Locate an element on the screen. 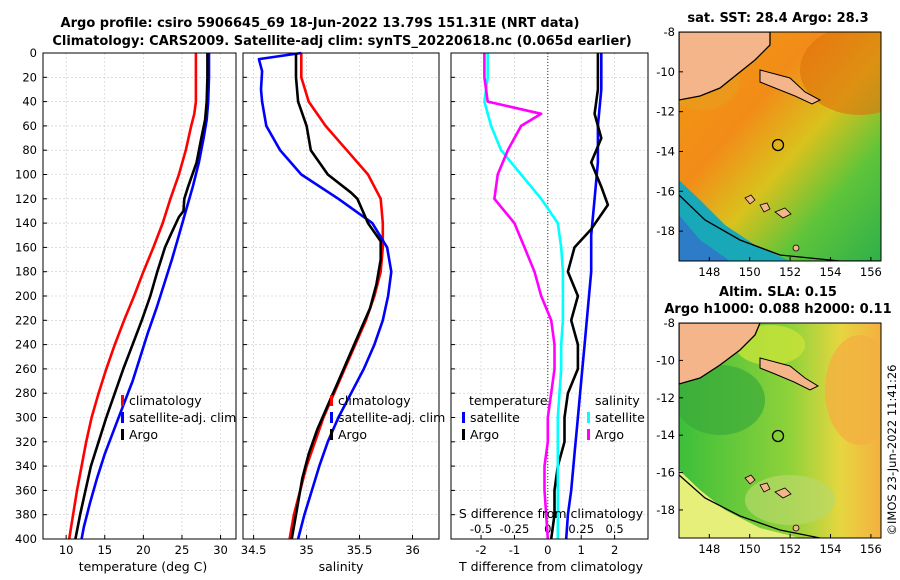 The height and width of the screenshot is (580, 900). sla-land-island is located at coordinates (789, 374).